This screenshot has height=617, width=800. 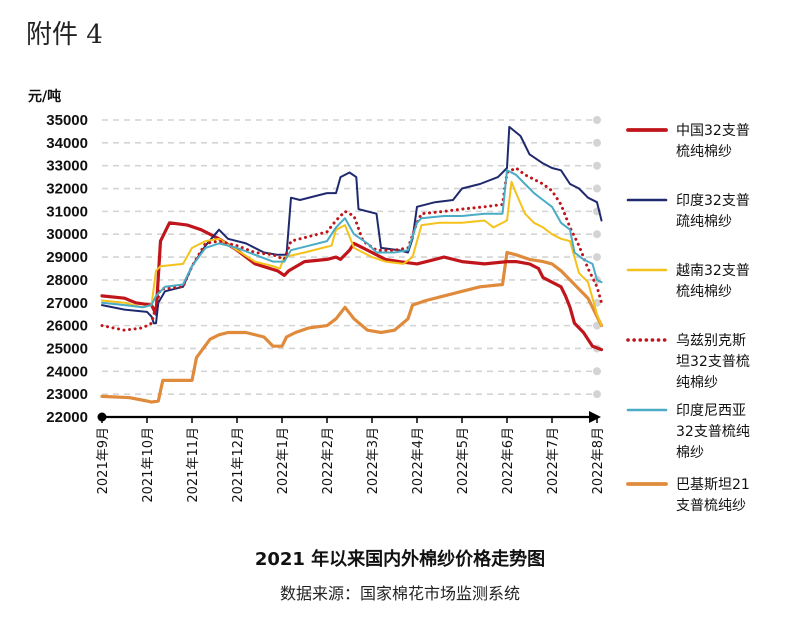 What do you see at coordinates (713, 201) in the screenshot?
I see `legend-label: 印度32支普` at bounding box center [713, 201].